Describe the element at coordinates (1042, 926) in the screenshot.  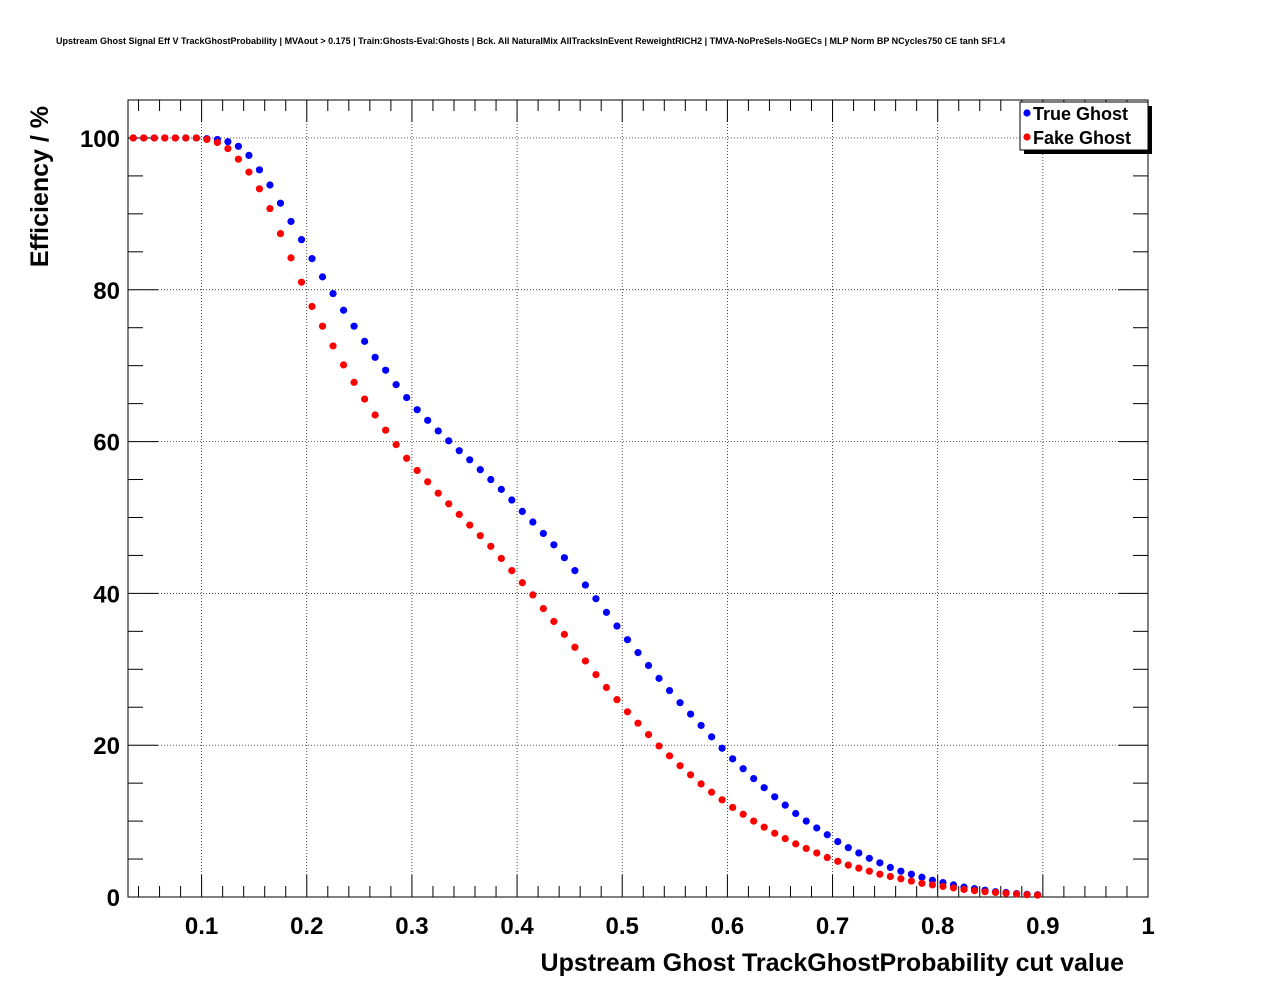
I see `x-tick-label: 0.9` at that location.